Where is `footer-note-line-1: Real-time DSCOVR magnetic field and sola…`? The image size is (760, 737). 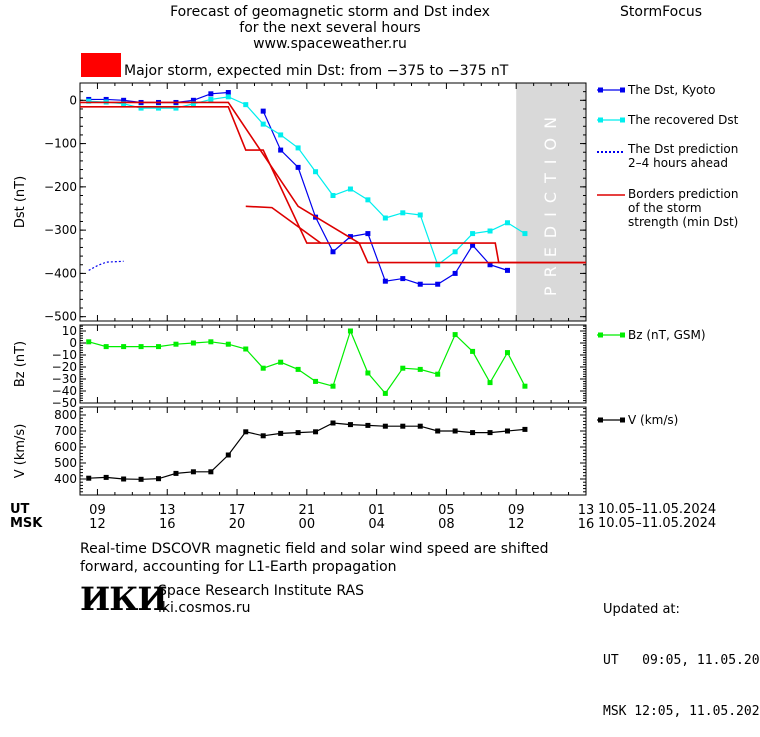
footer-note-line-1: Real-time DSCOVR magnetic field and sola… is located at coordinates (314, 549).